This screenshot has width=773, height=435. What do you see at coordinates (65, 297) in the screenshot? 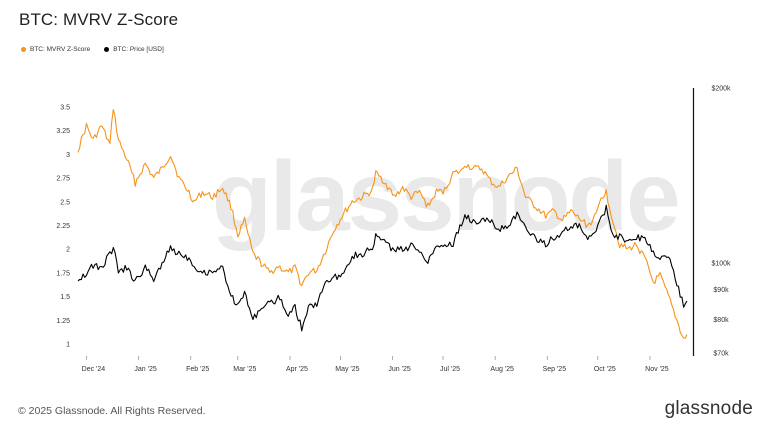
I see `y-left-tick-label: 1.5` at bounding box center [65, 297].